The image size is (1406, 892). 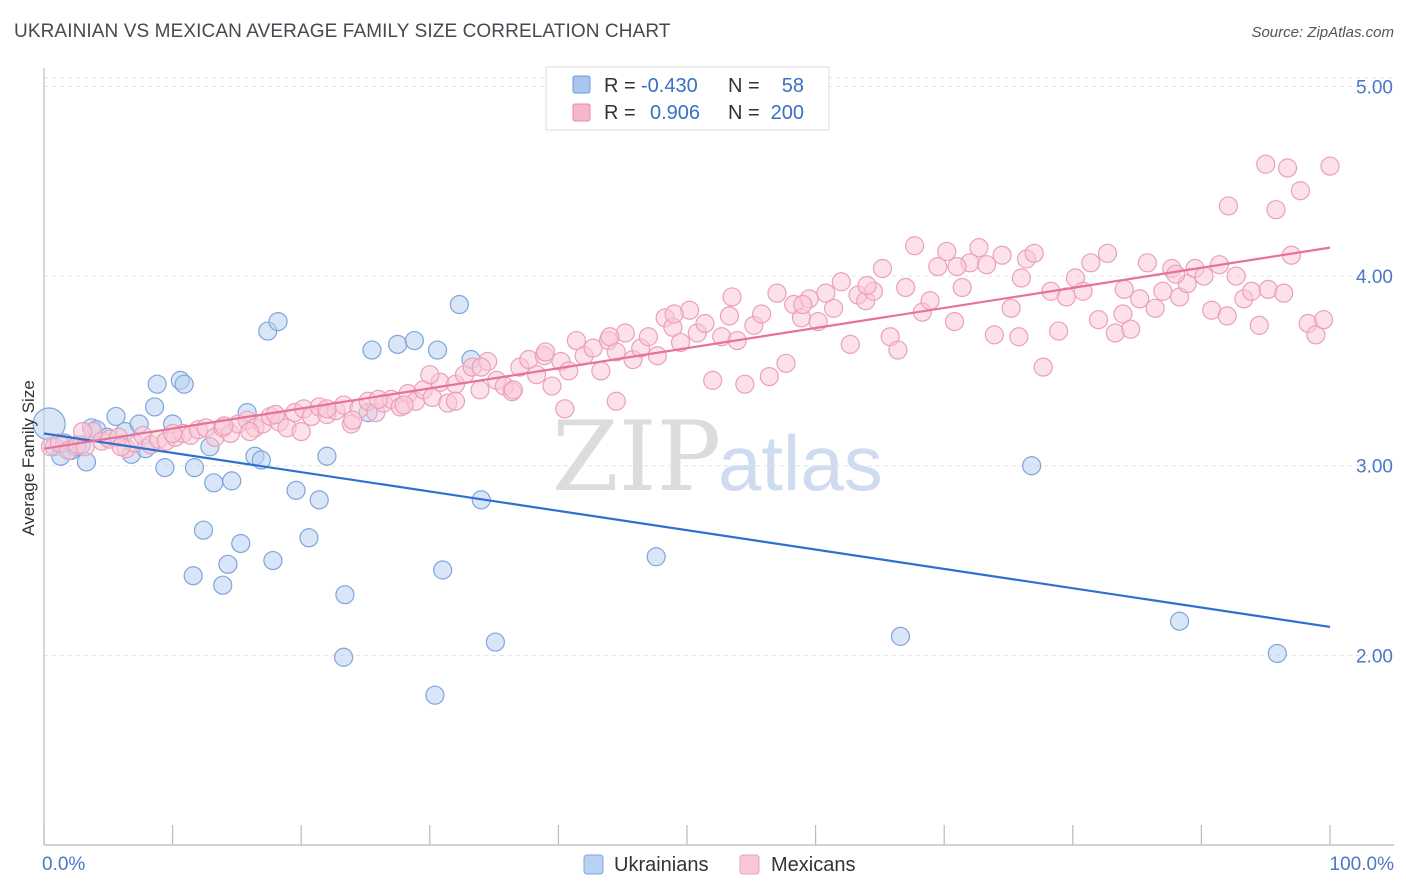 What do you see at coordinates (593, 864) in the screenshot?
I see `legend-bottom-swatch-ukrainians` at bounding box center [593, 864].